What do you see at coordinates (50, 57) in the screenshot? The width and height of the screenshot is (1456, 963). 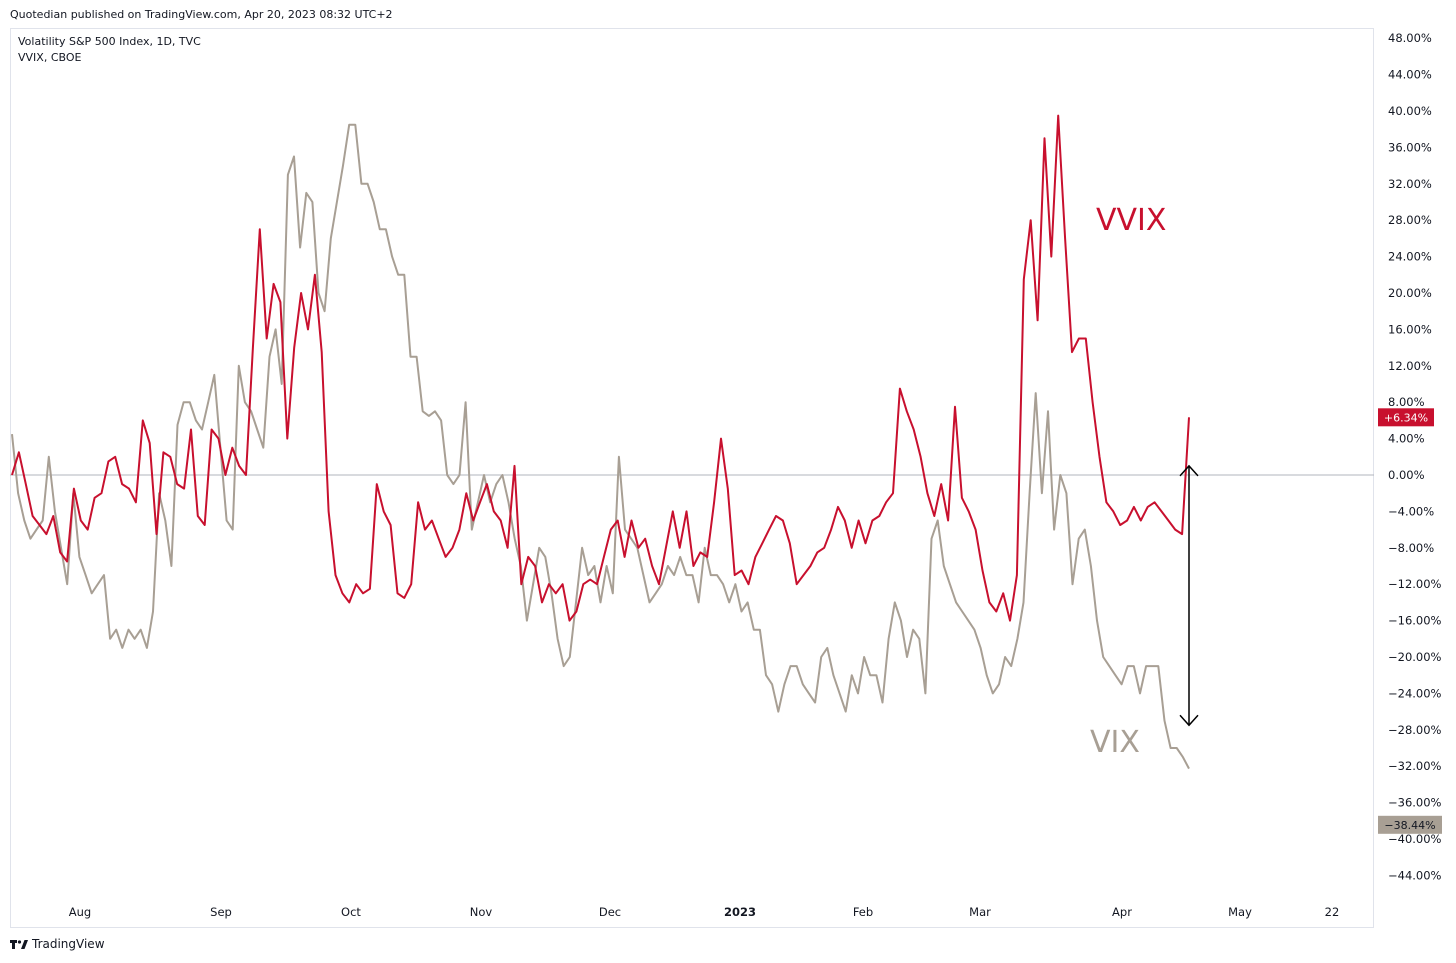 I see `legend-series-vvix: VVIX, CBOE` at bounding box center [50, 57].